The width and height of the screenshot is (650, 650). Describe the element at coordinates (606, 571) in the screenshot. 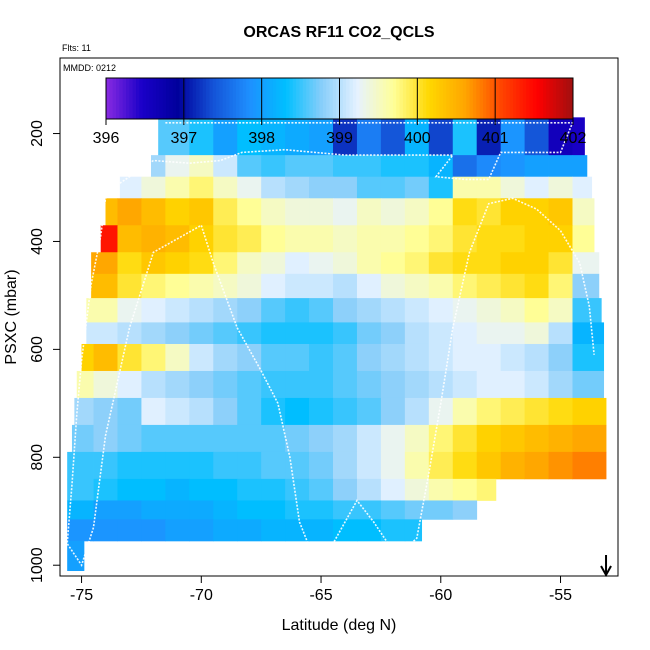

I see `marker-arrow-head` at that location.